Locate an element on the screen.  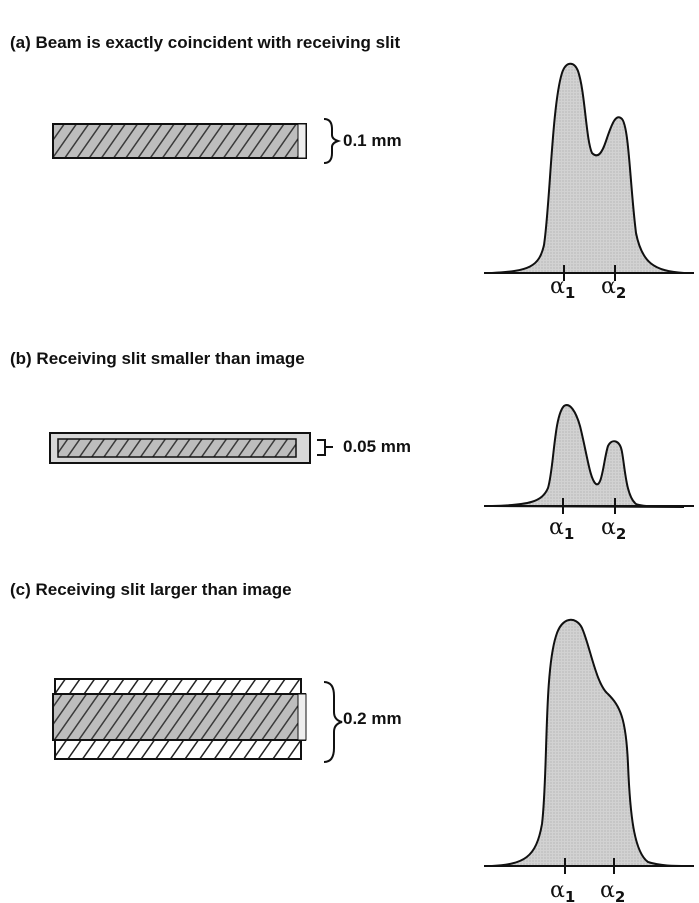
peak-labels-c: α1 α2 is located at coordinates (589, 888).